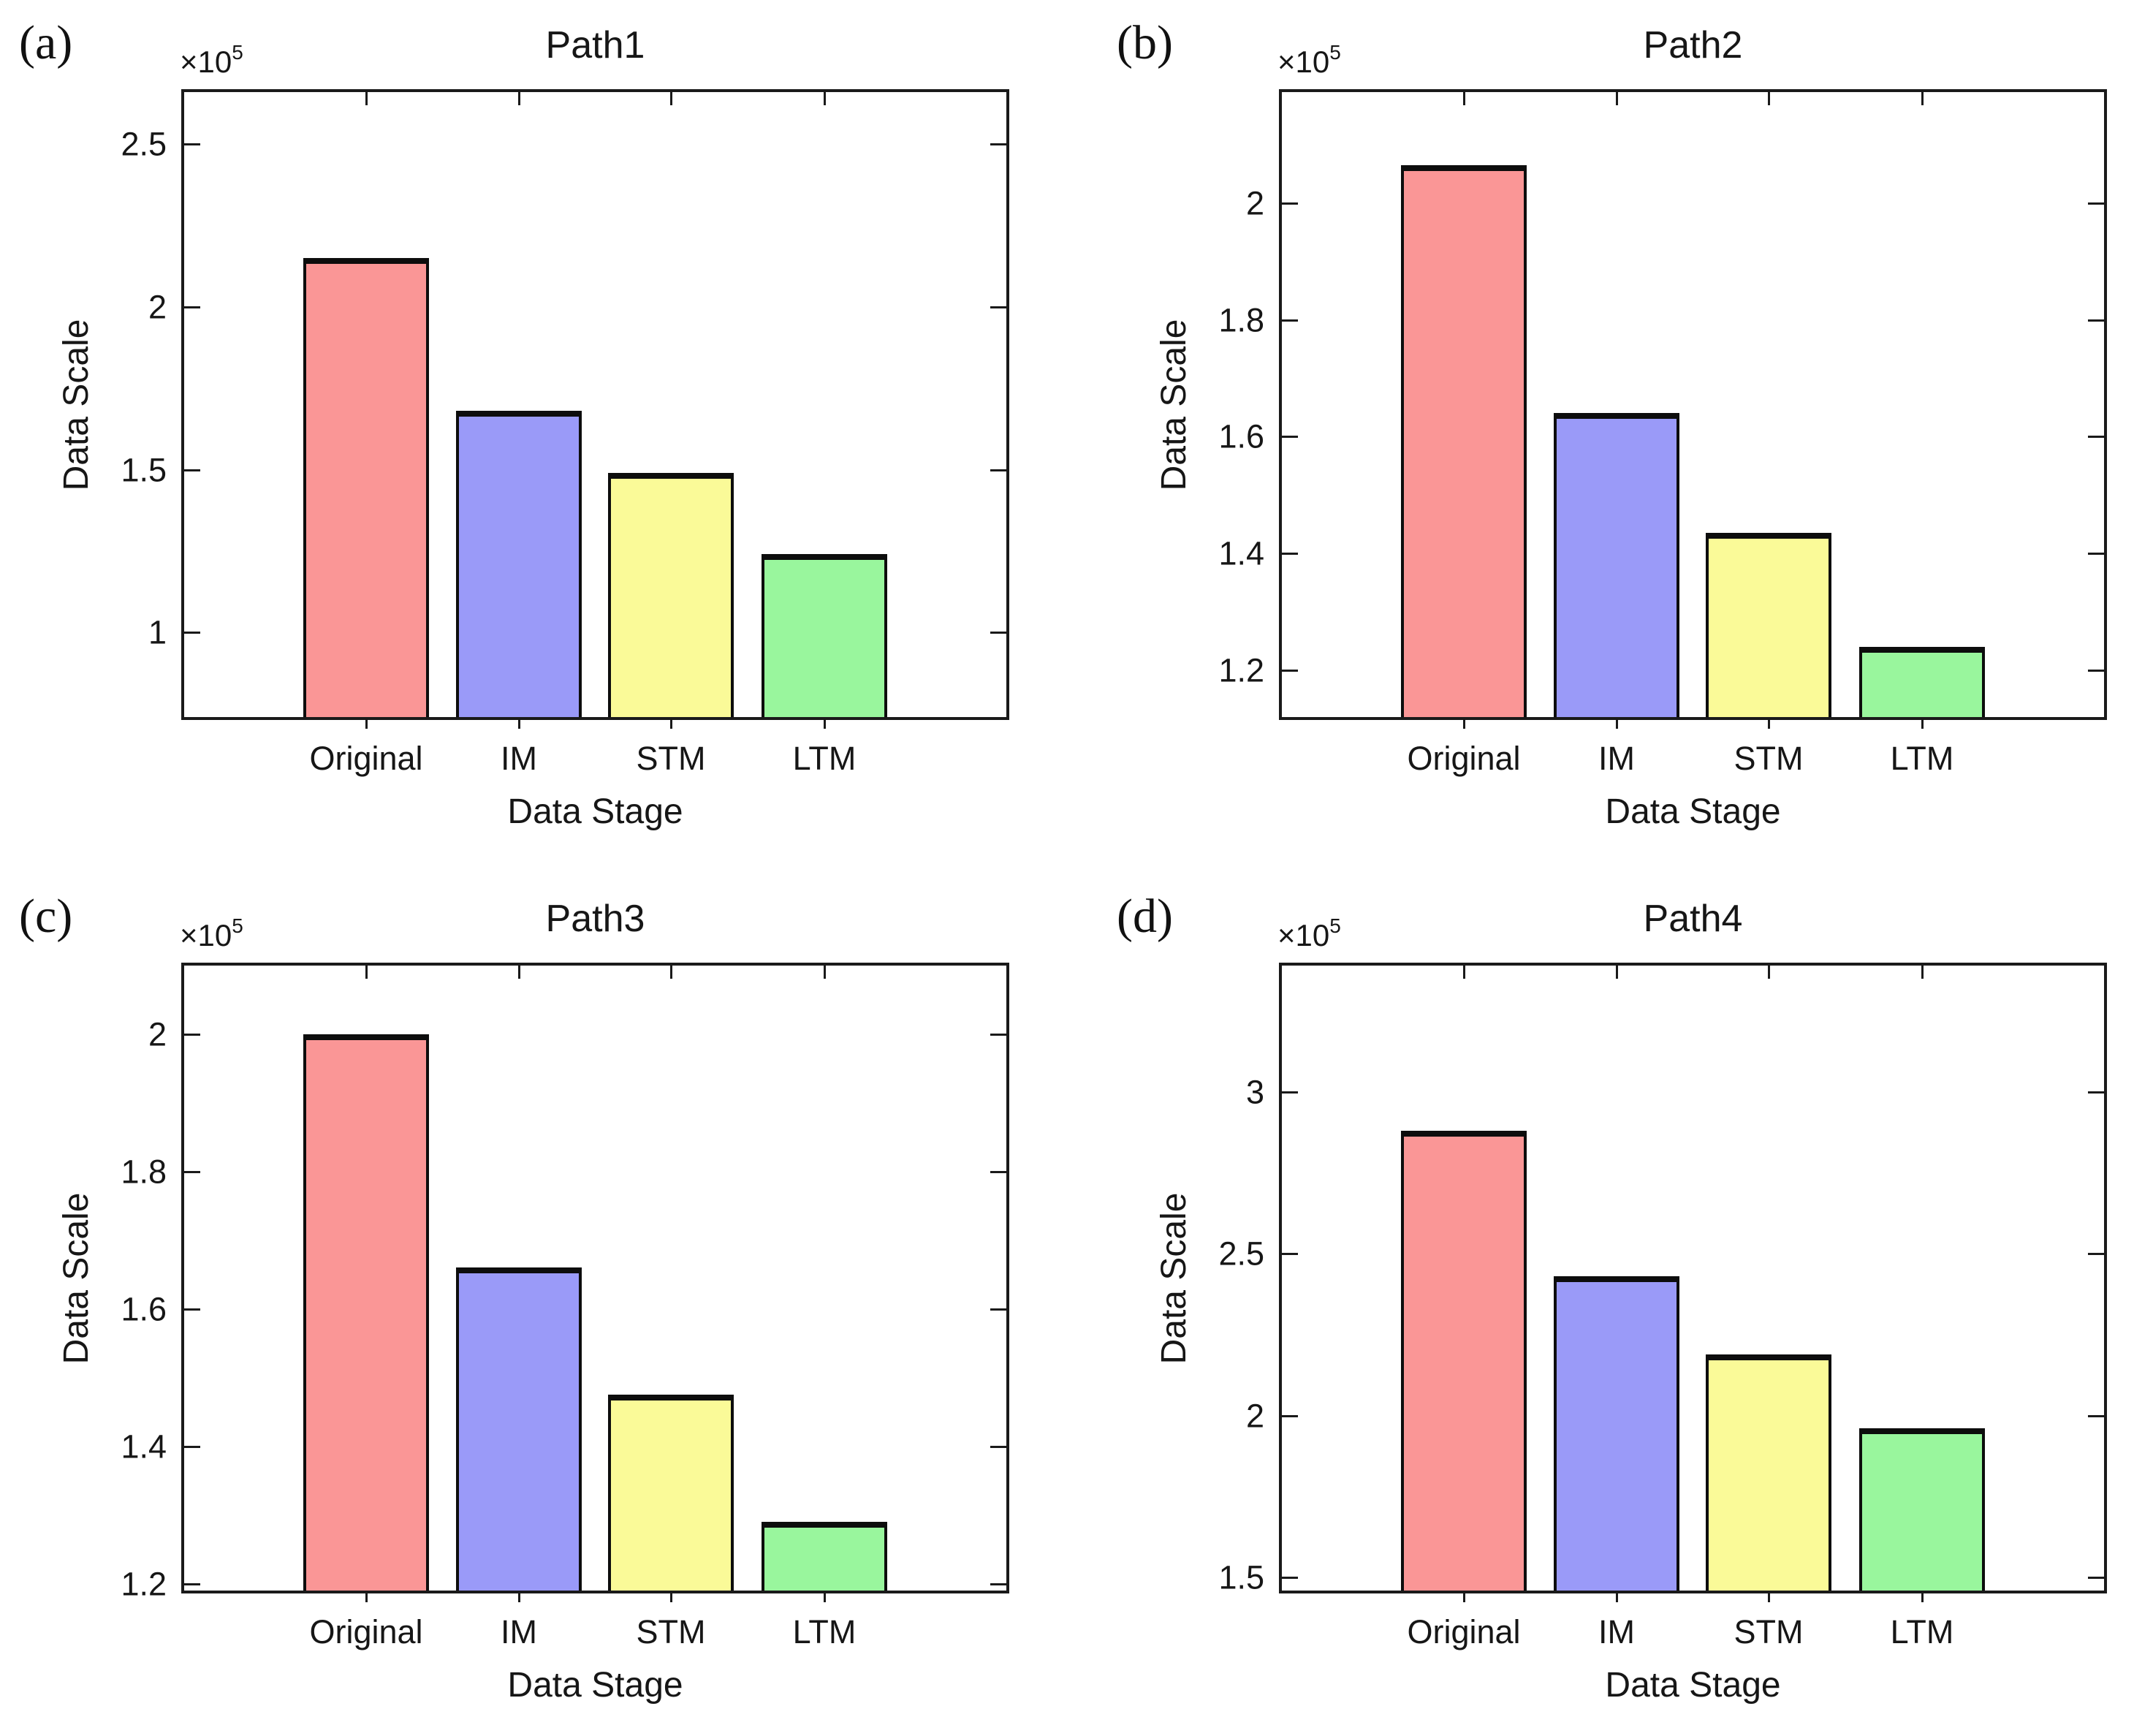  What do you see at coordinates (595, 1686) in the screenshot?
I see `x-axis-label-path3: Data Stage` at bounding box center [595, 1686].